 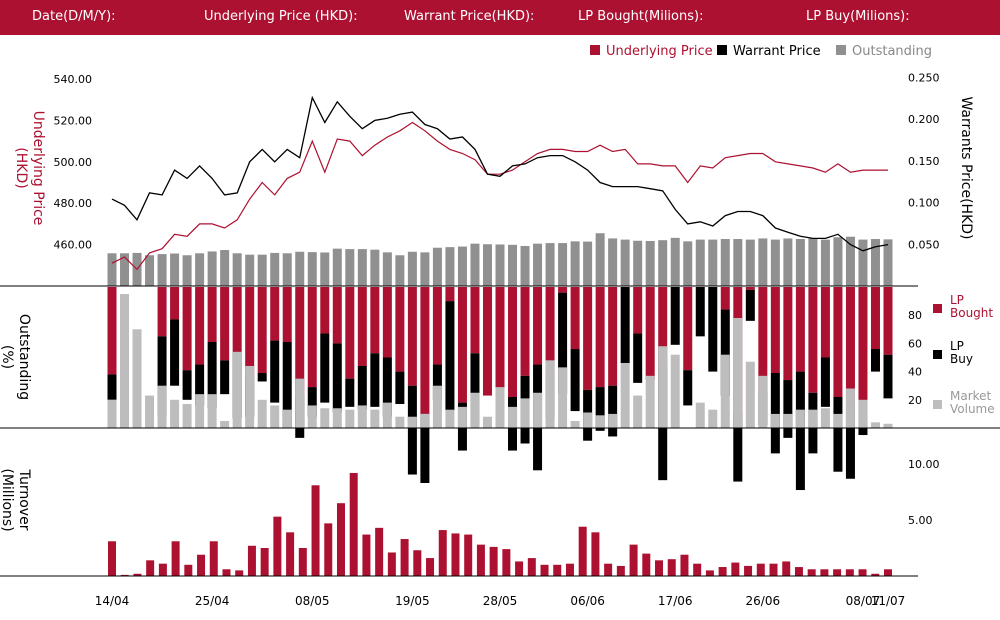 What do you see at coordinates (841, 50) in the screenshot?
I see `legend-swatch` at bounding box center [841, 50].